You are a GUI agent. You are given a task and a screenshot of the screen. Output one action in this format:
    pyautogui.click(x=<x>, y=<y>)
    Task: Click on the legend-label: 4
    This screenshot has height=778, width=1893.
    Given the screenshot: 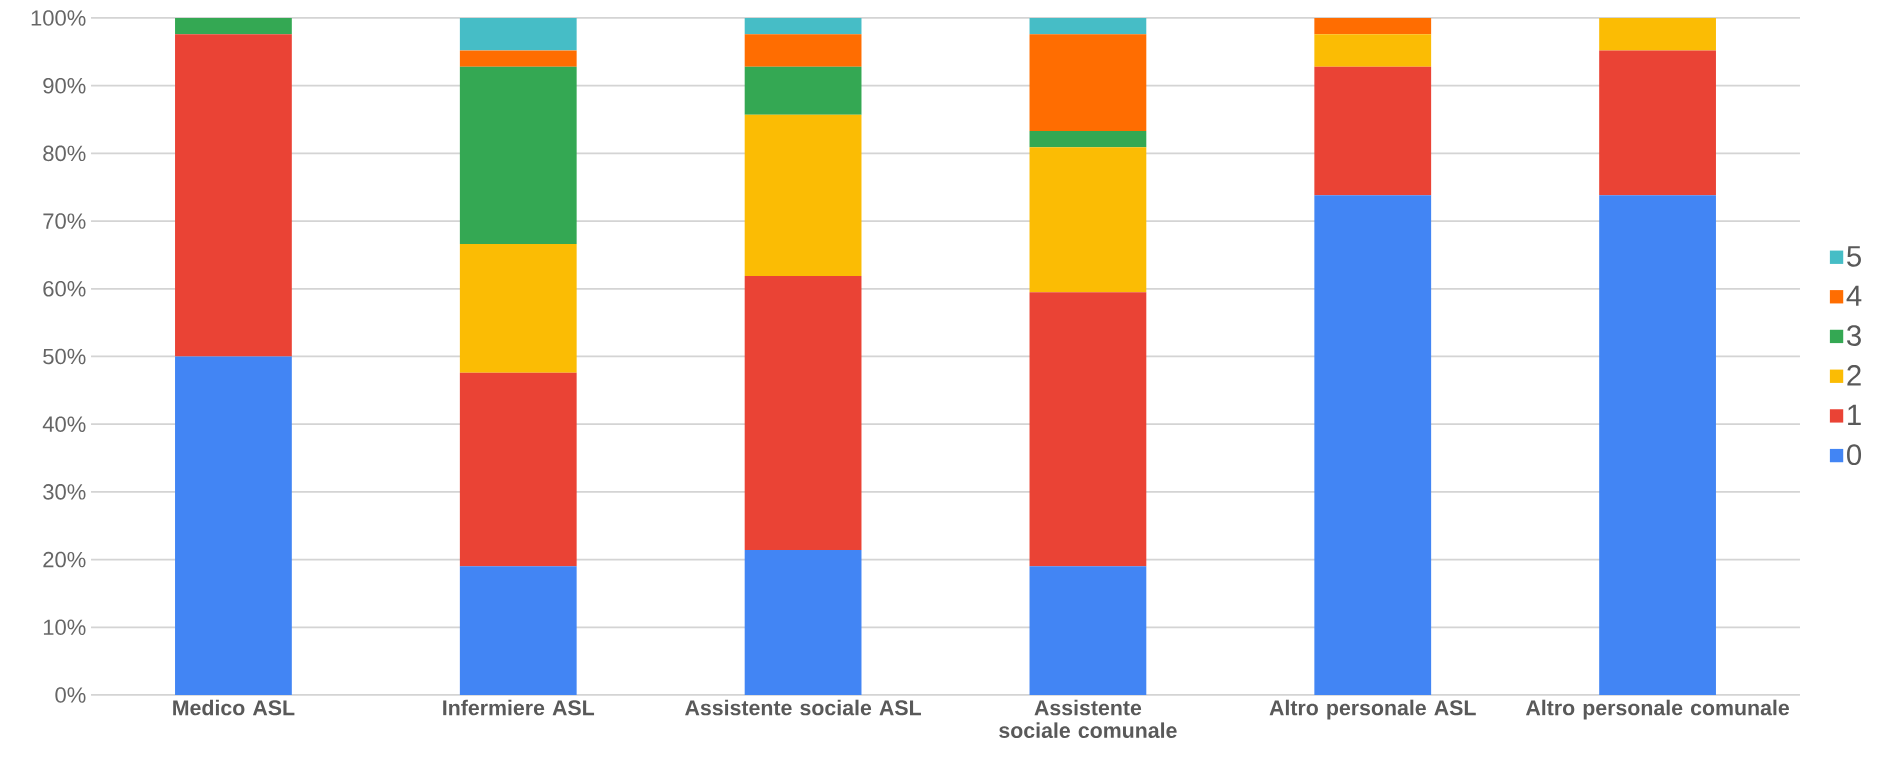 What is the action you would take?
    pyautogui.click(x=1854, y=295)
    